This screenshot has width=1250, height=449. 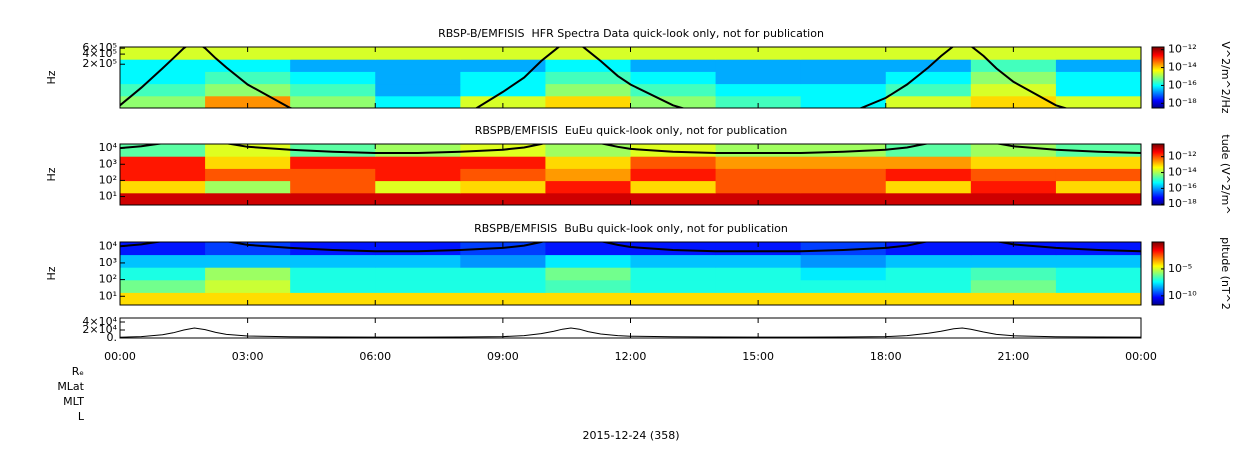 What do you see at coordinates (81, 416) in the screenshot?
I see `ephemeris-label: L` at bounding box center [81, 416].